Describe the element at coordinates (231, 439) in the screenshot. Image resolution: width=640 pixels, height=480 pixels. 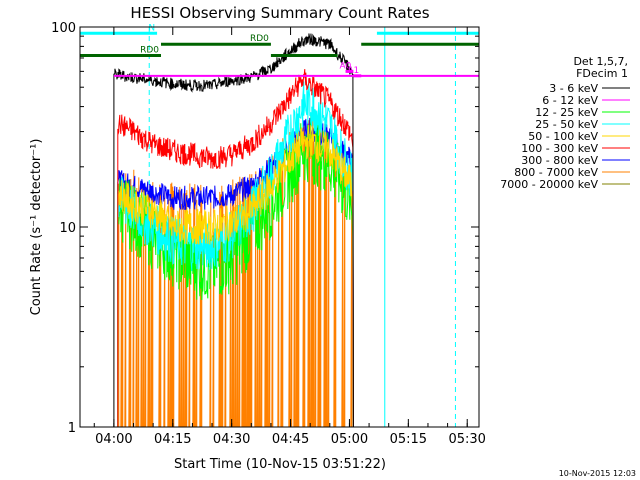
I see `x-tick-label-2: 04:30` at that location.